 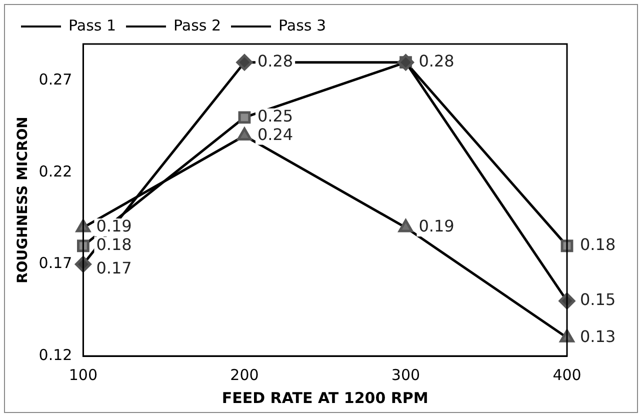 What do you see at coordinates (55, 263) in the screenshot?
I see `y-tick-label: 0.17` at bounding box center [55, 263].